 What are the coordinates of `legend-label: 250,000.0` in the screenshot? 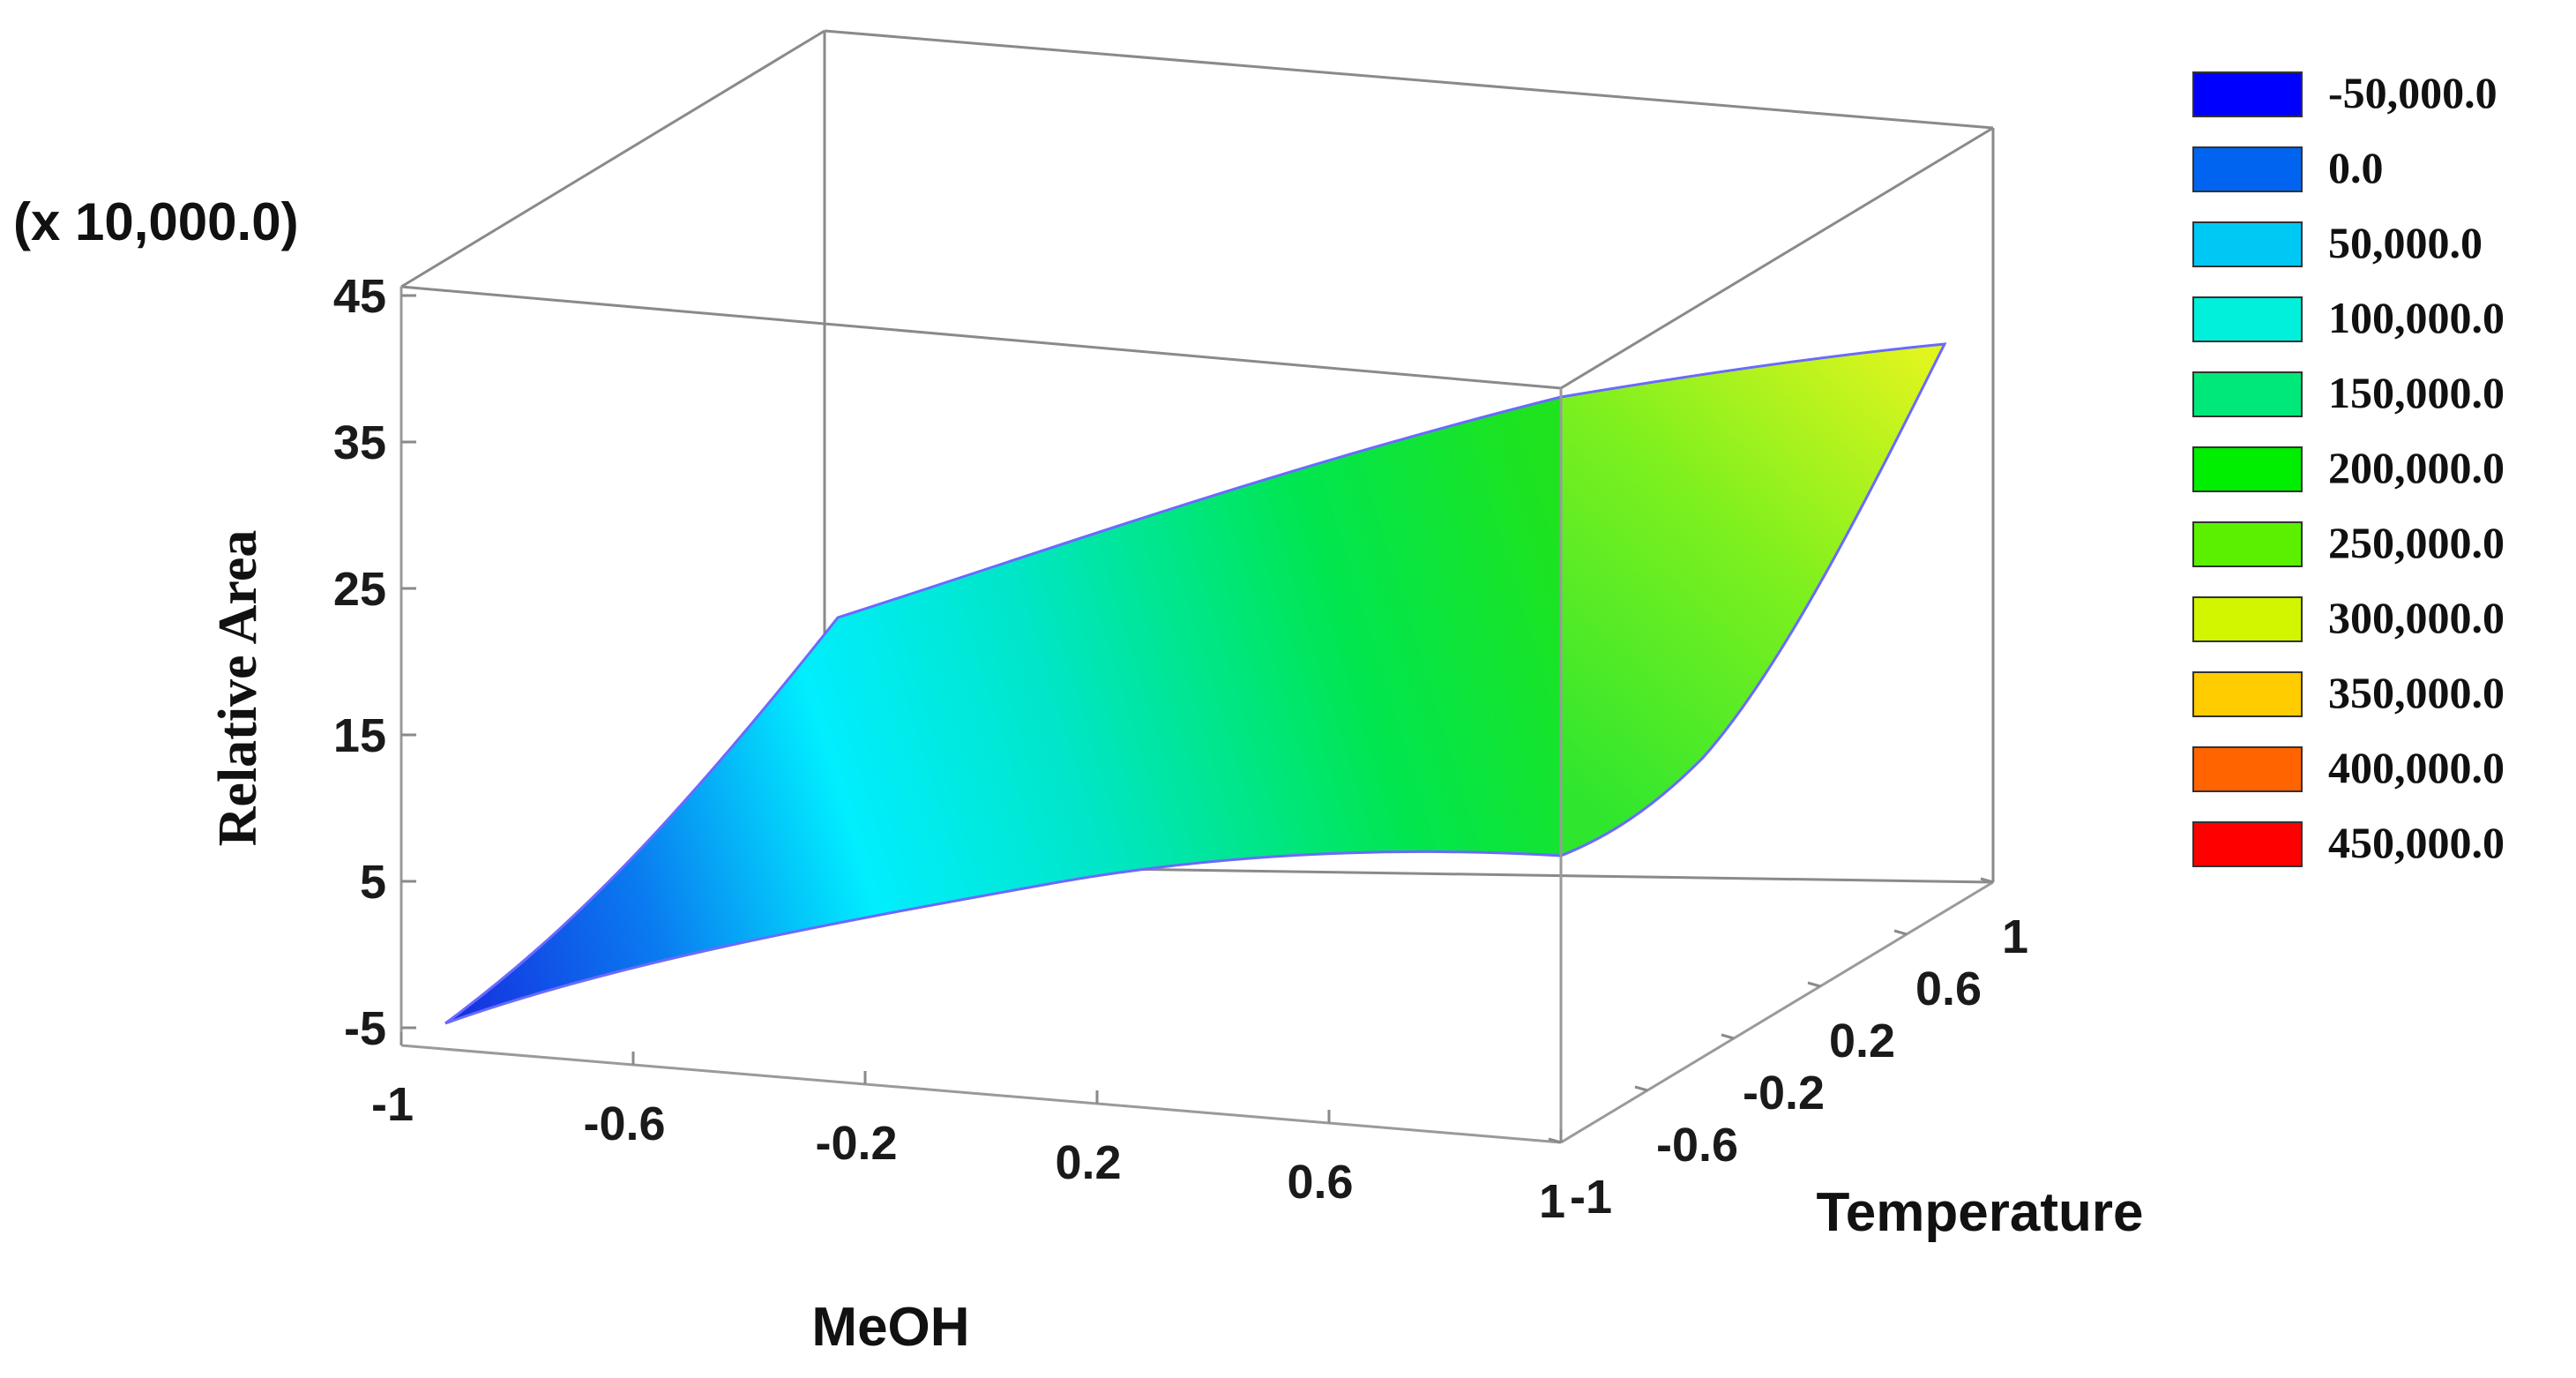 It's located at (2416, 542).